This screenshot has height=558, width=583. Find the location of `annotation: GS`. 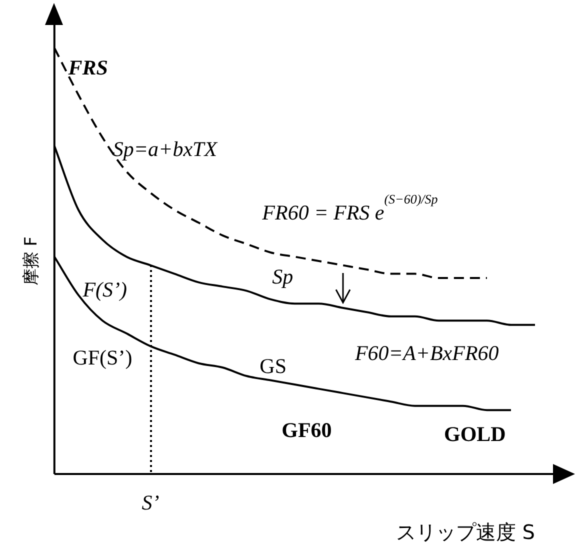

annotation: GS is located at coordinates (273, 366).